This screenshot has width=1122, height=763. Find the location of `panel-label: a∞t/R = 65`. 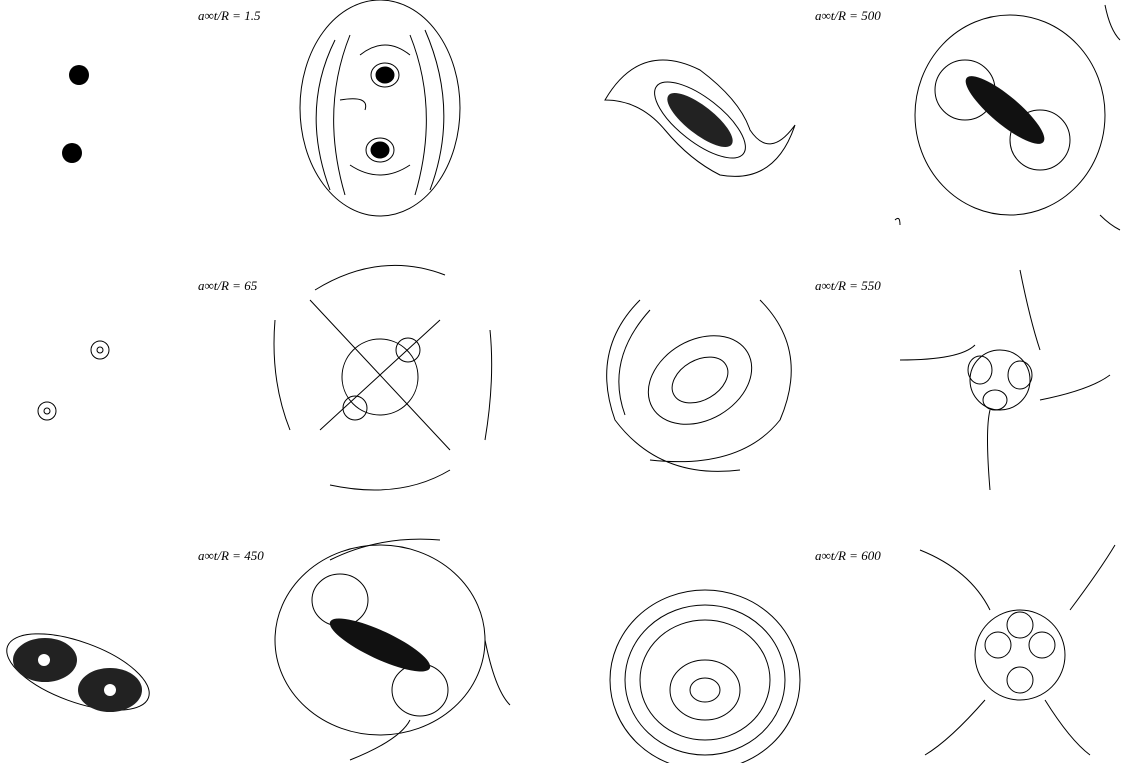

panel-label: a∞t/R = 65 is located at coordinates (228, 285).